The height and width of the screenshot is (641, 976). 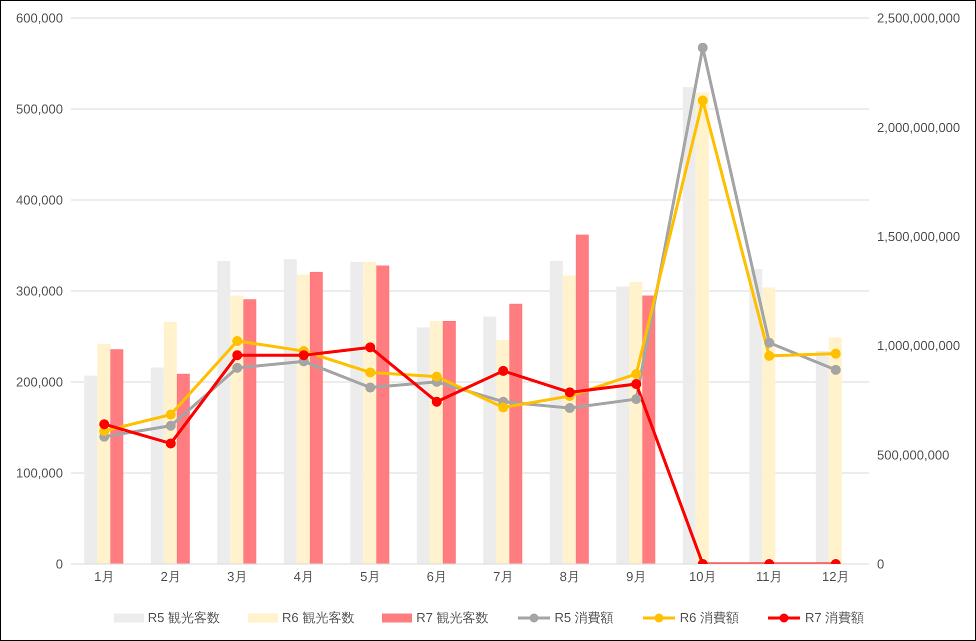 I want to click on y-tick-label: 600,000, so click(x=39, y=18).